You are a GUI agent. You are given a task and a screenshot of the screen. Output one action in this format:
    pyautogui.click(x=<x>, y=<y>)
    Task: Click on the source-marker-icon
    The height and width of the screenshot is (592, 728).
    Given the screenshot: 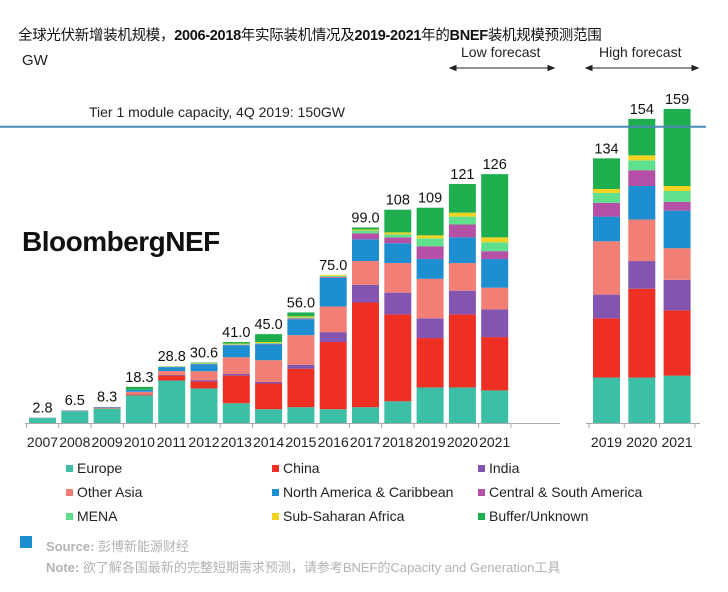 What is the action you would take?
    pyautogui.click(x=26, y=542)
    